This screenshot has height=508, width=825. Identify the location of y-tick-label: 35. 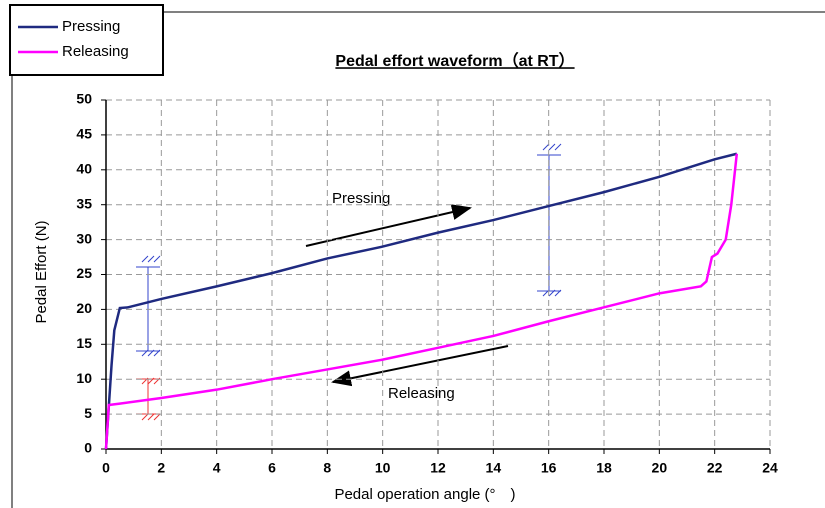
(84, 203).